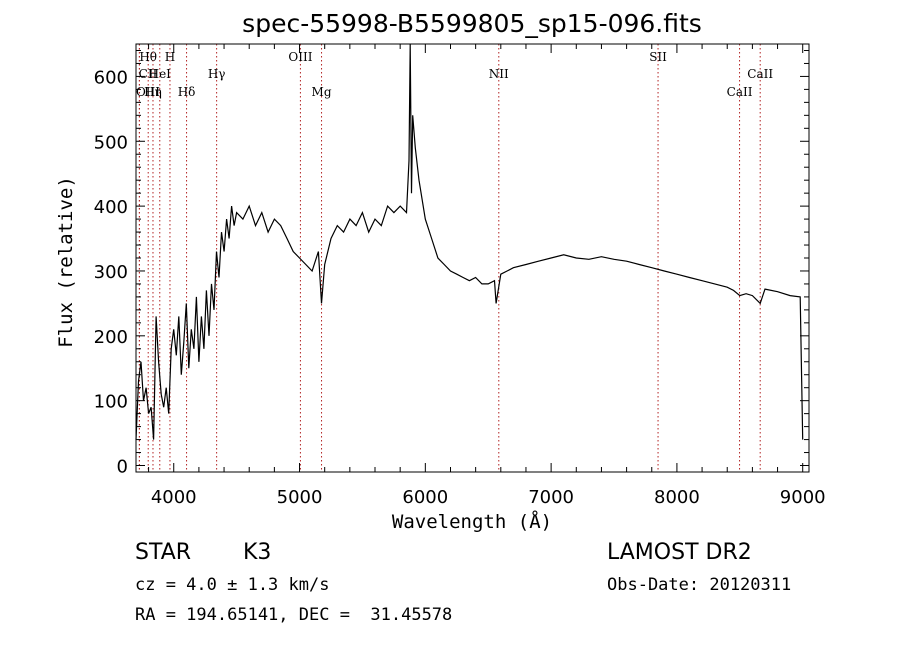  I want to click on chart-title: spec-55998-B5599805_sp15-096.fits, so click(472, 23).